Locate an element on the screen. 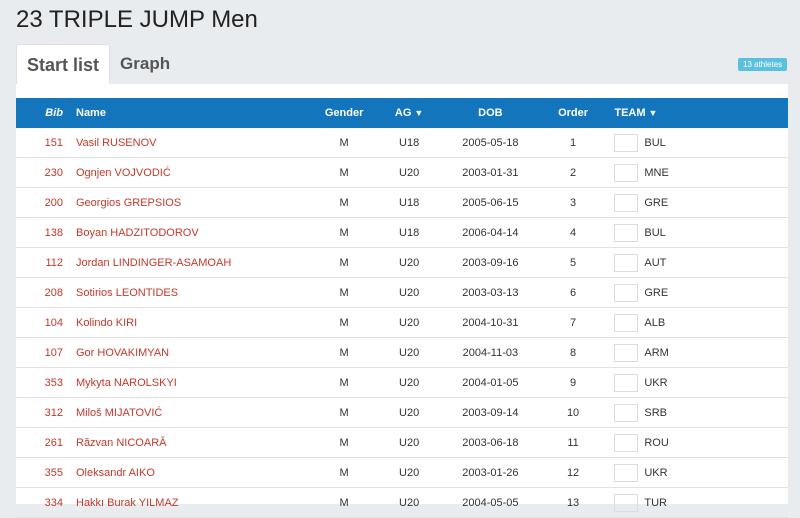 This screenshot has width=800, height=518. col-gender: Gender is located at coordinates (344, 113).